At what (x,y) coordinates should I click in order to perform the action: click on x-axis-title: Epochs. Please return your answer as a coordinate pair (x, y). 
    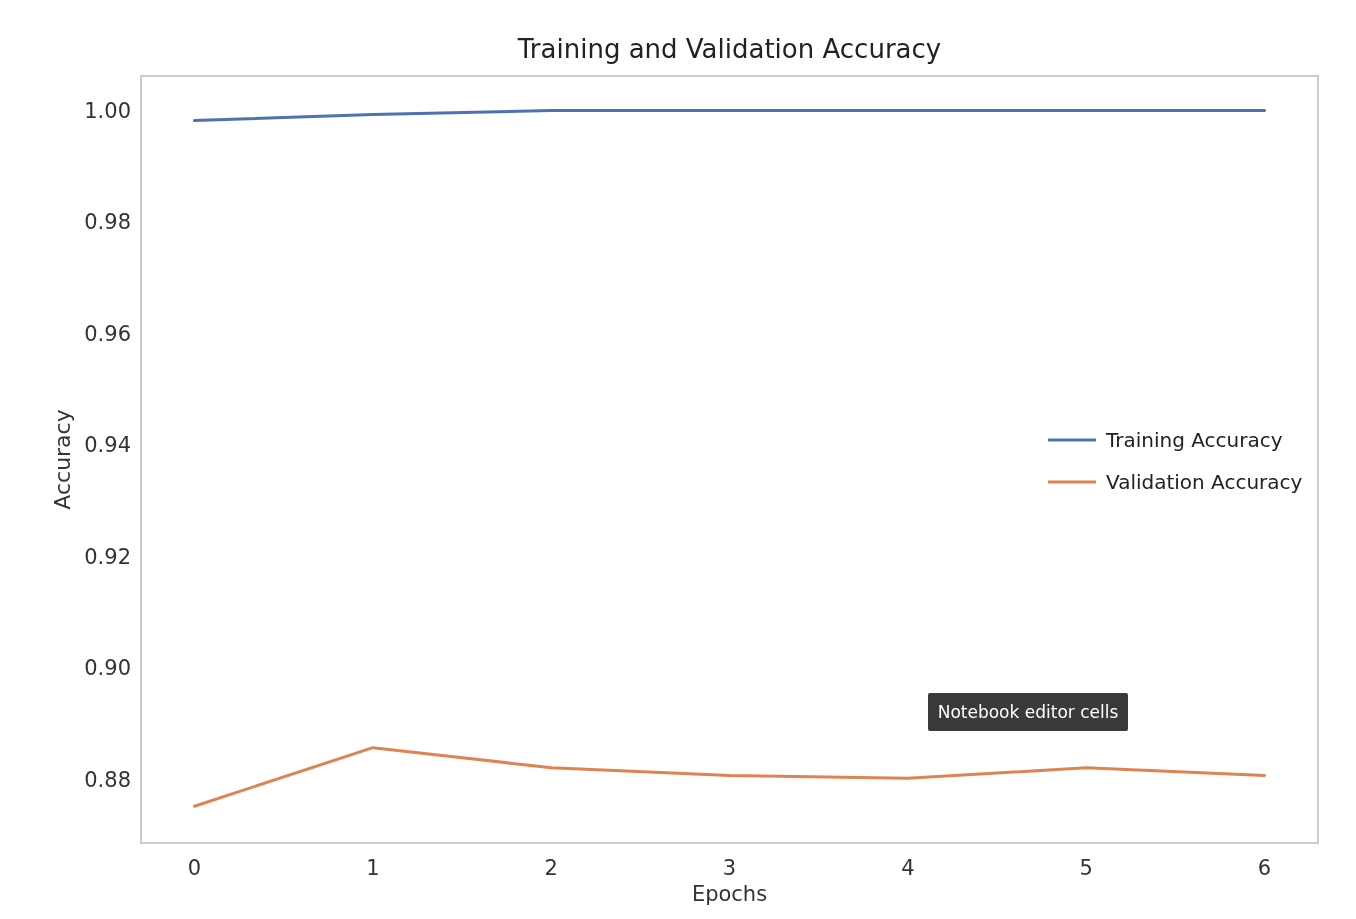
    Looking at the image, I should click on (729, 894).